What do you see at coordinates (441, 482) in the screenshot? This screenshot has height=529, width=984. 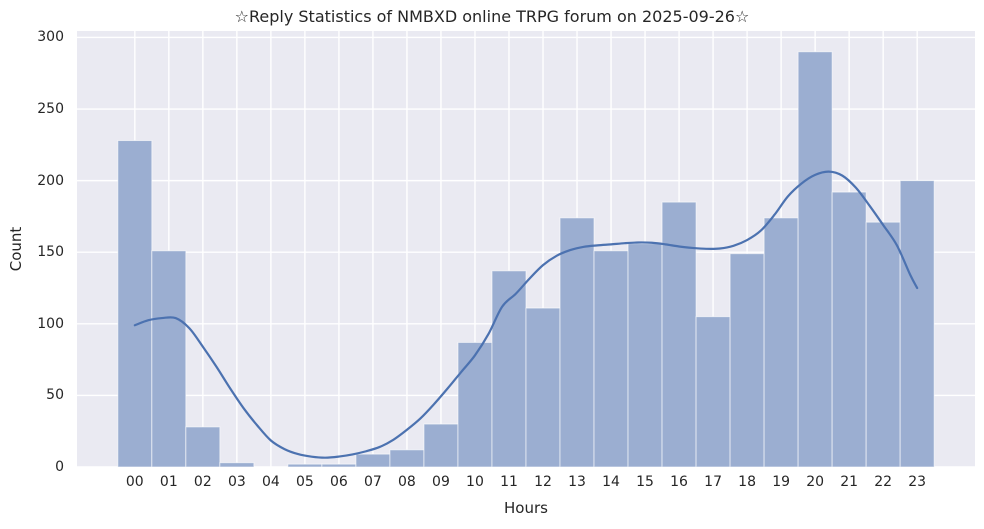 I see `x-tick-label: 09` at bounding box center [441, 482].